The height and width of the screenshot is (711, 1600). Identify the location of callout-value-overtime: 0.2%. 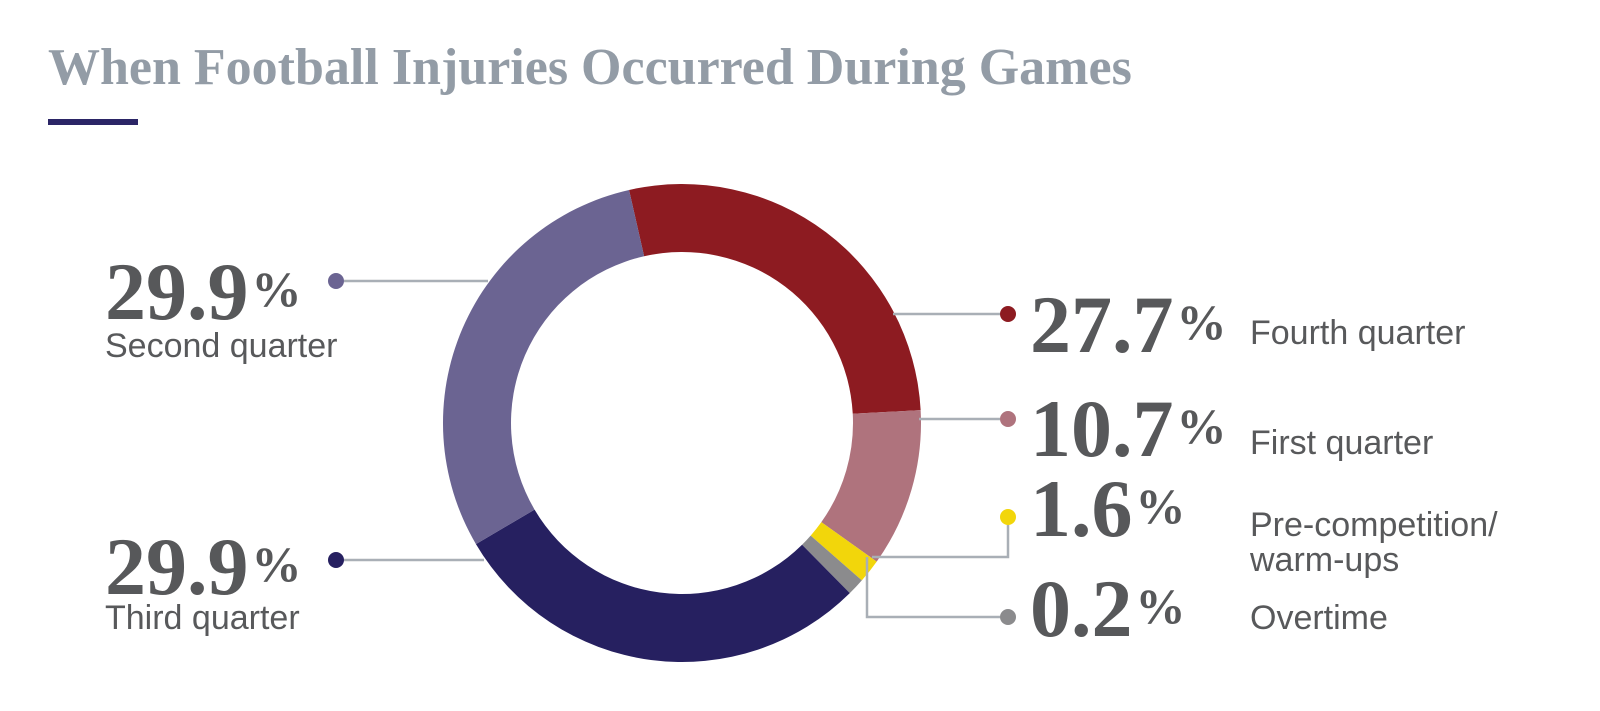
(1108, 609).